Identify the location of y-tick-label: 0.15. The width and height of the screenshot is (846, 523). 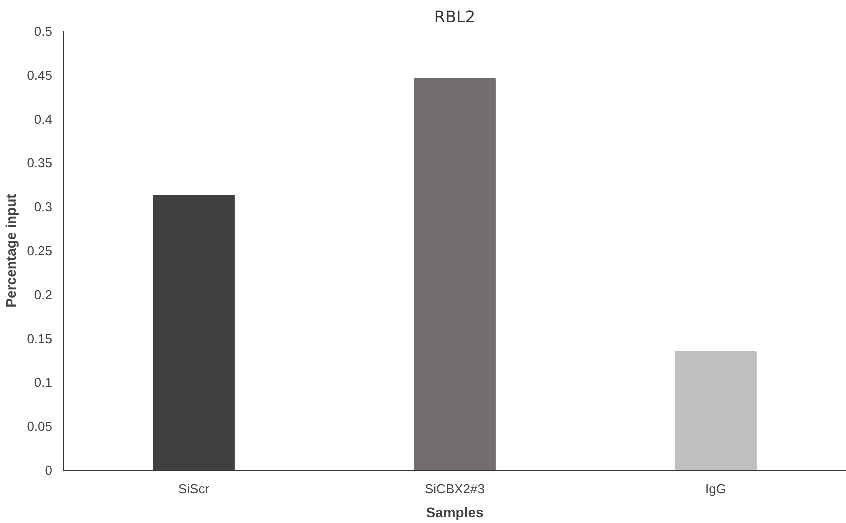
(40, 338).